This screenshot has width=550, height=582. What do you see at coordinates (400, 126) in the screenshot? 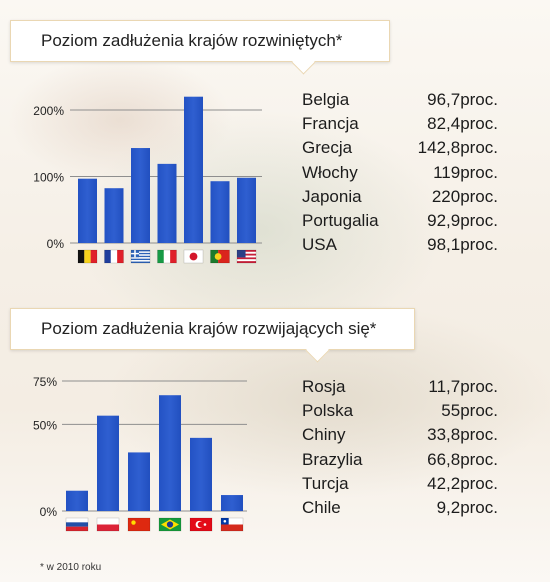
I see `table-row: Francja 82,4proc.` at bounding box center [400, 126].